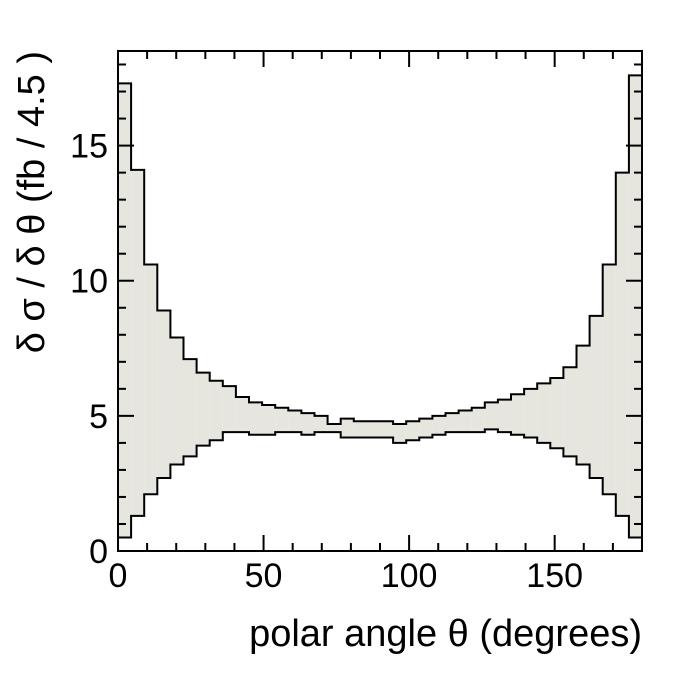  I want to click on x-axis-title: polar angle θ (degrees), so click(445, 634).